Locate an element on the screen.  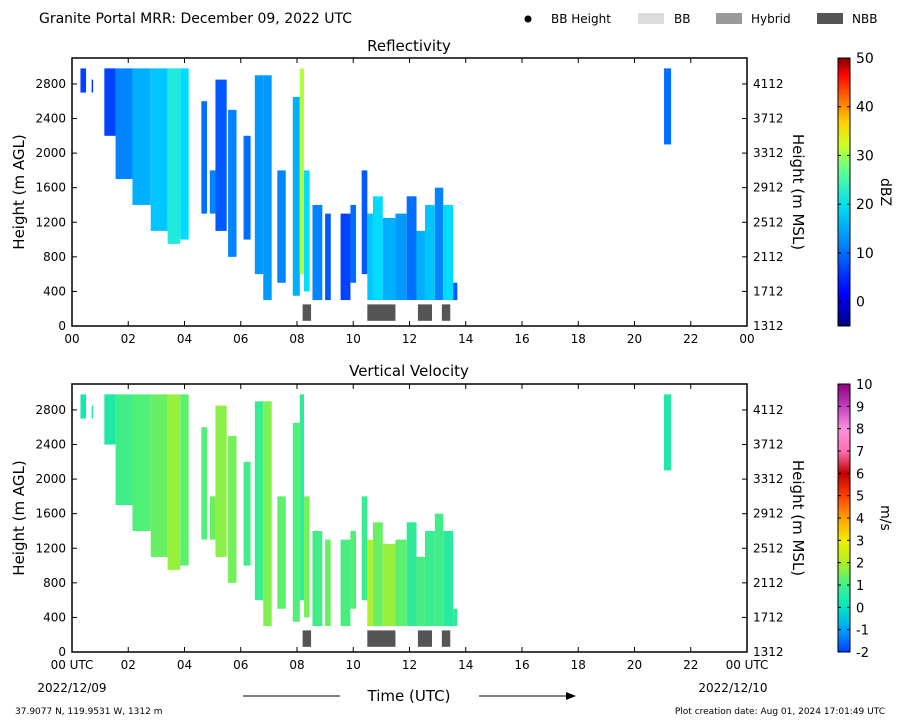
x-tick-label: 20 is located at coordinates (634, 665).